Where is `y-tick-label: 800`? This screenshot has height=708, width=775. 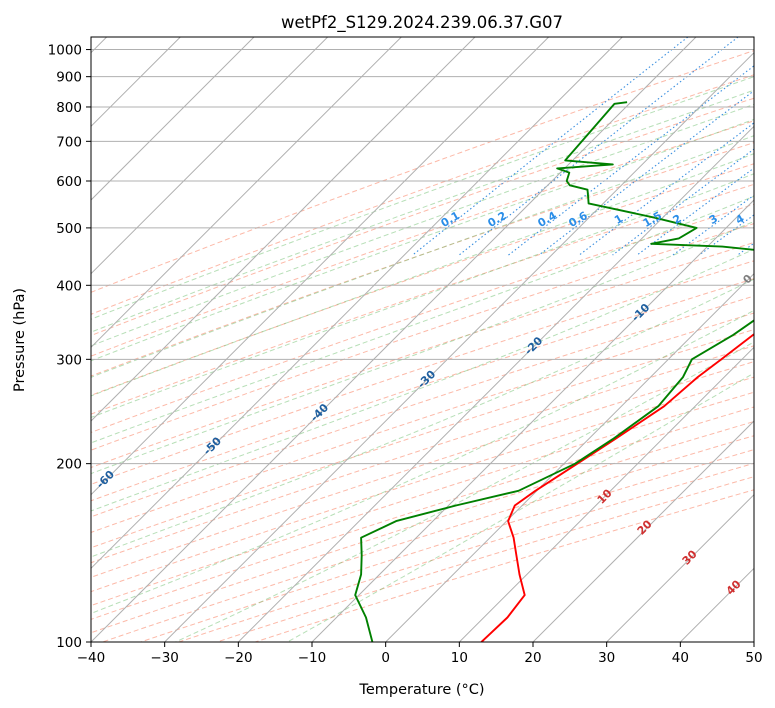
y-tick-label: 800 is located at coordinates (69, 108).